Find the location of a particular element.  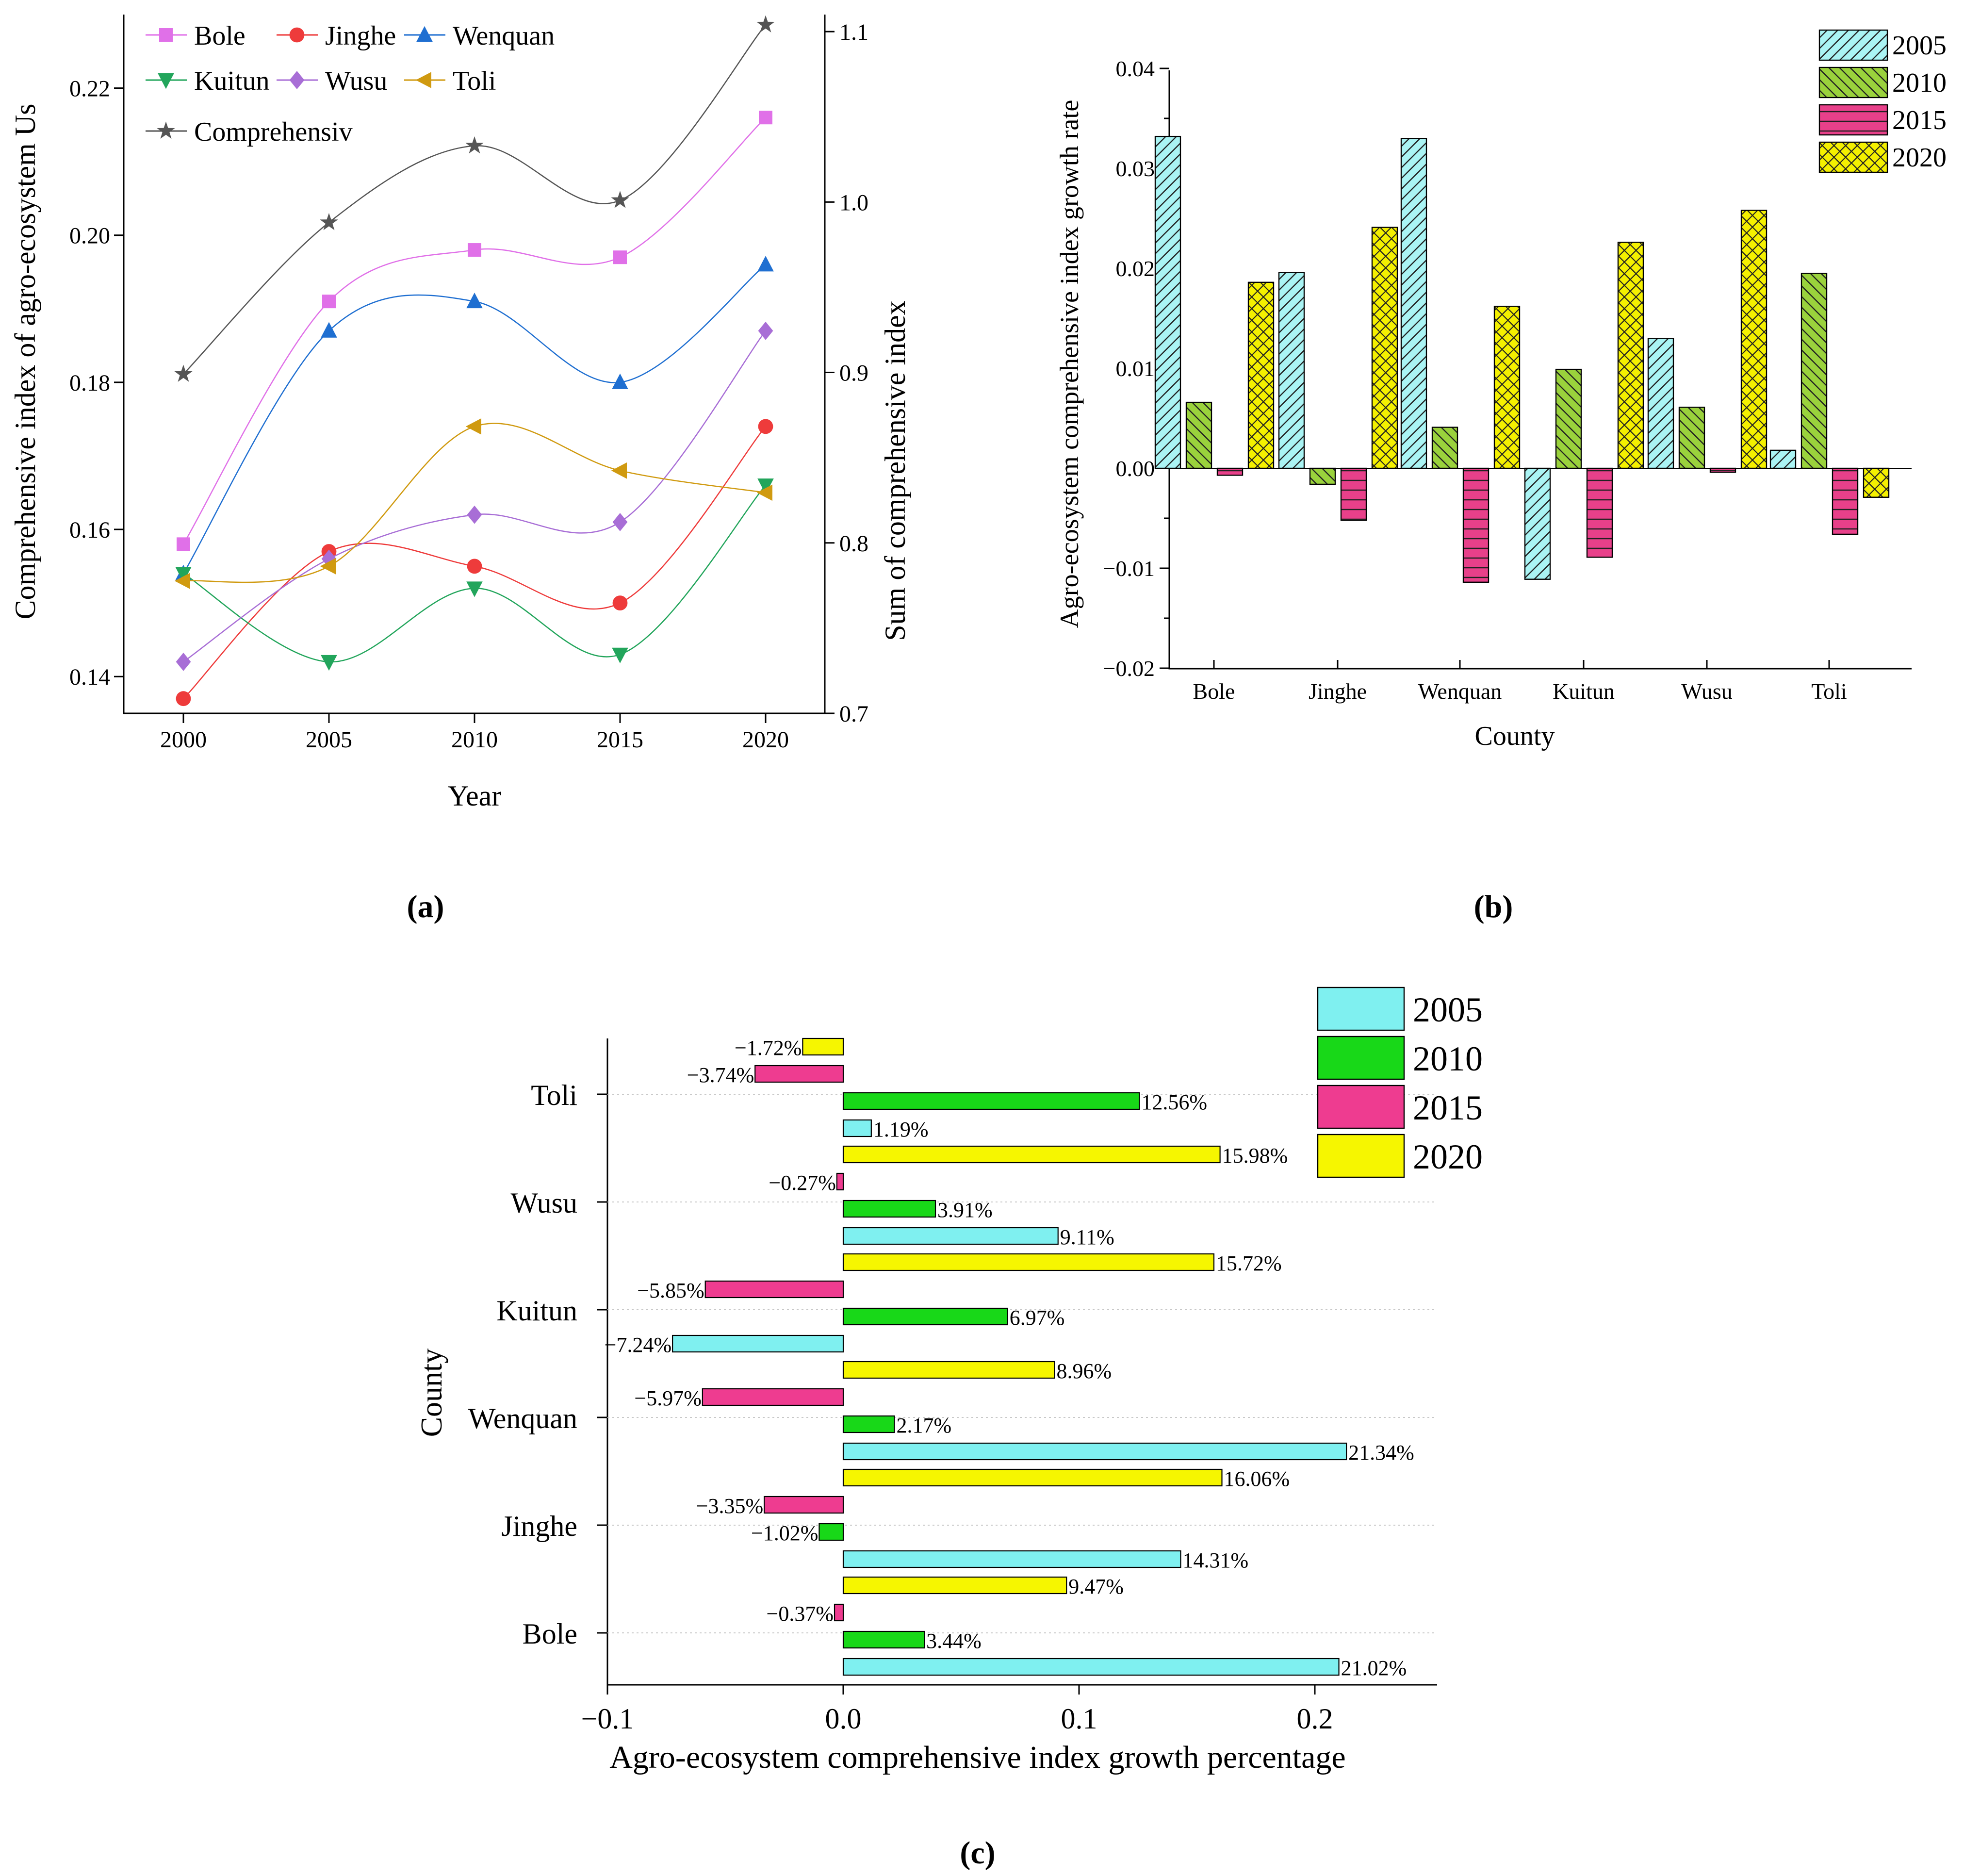

panel-c-bar-2015-bole is located at coordinates (839, 1612).